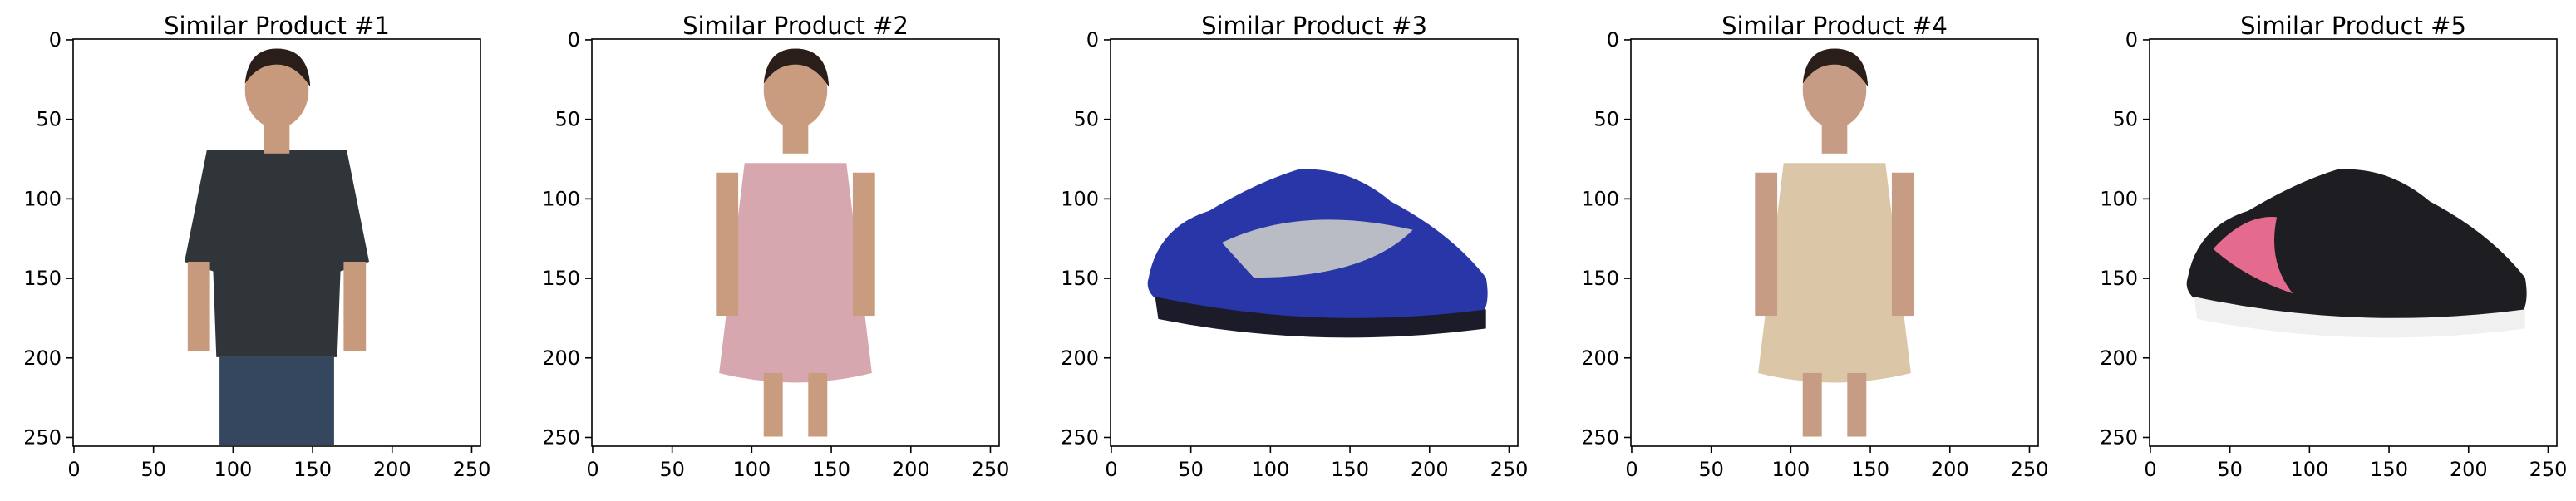 The height and width of the screenshot is (501, 2576). Describe the element at coordinates (1317, 248) in the screenshot. I see `shoe-panel` at that location.